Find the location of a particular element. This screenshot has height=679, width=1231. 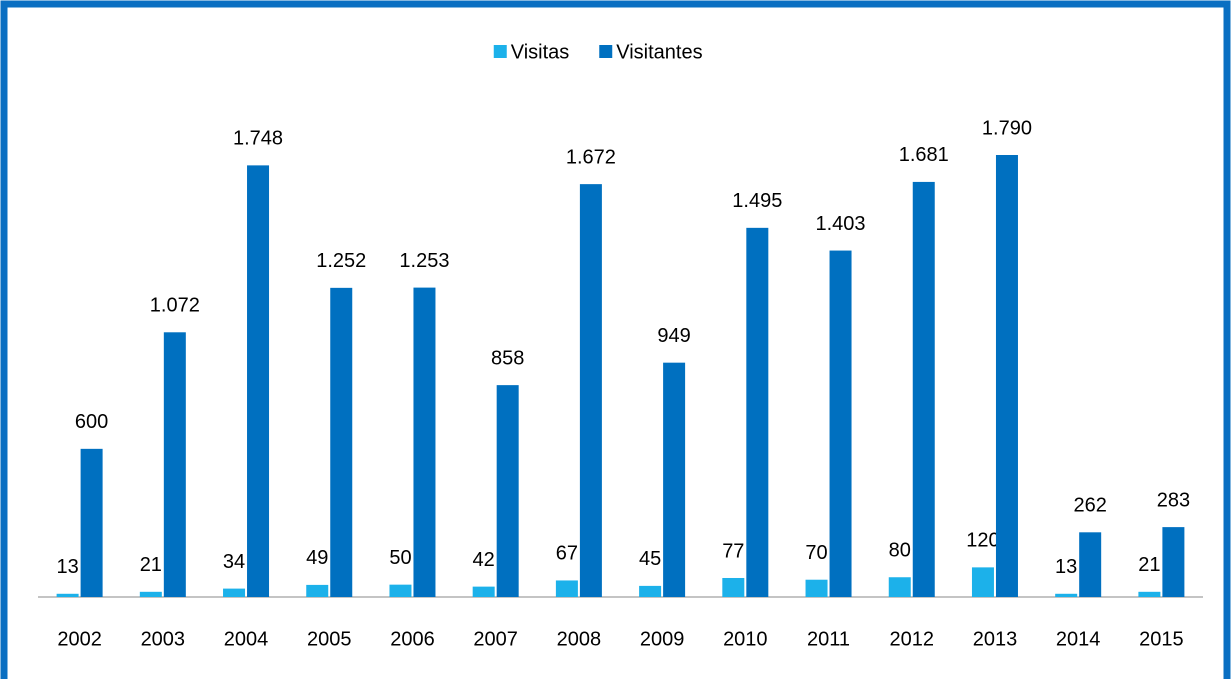

x-tick-label: 2002 is located at coordinates (79, 639).